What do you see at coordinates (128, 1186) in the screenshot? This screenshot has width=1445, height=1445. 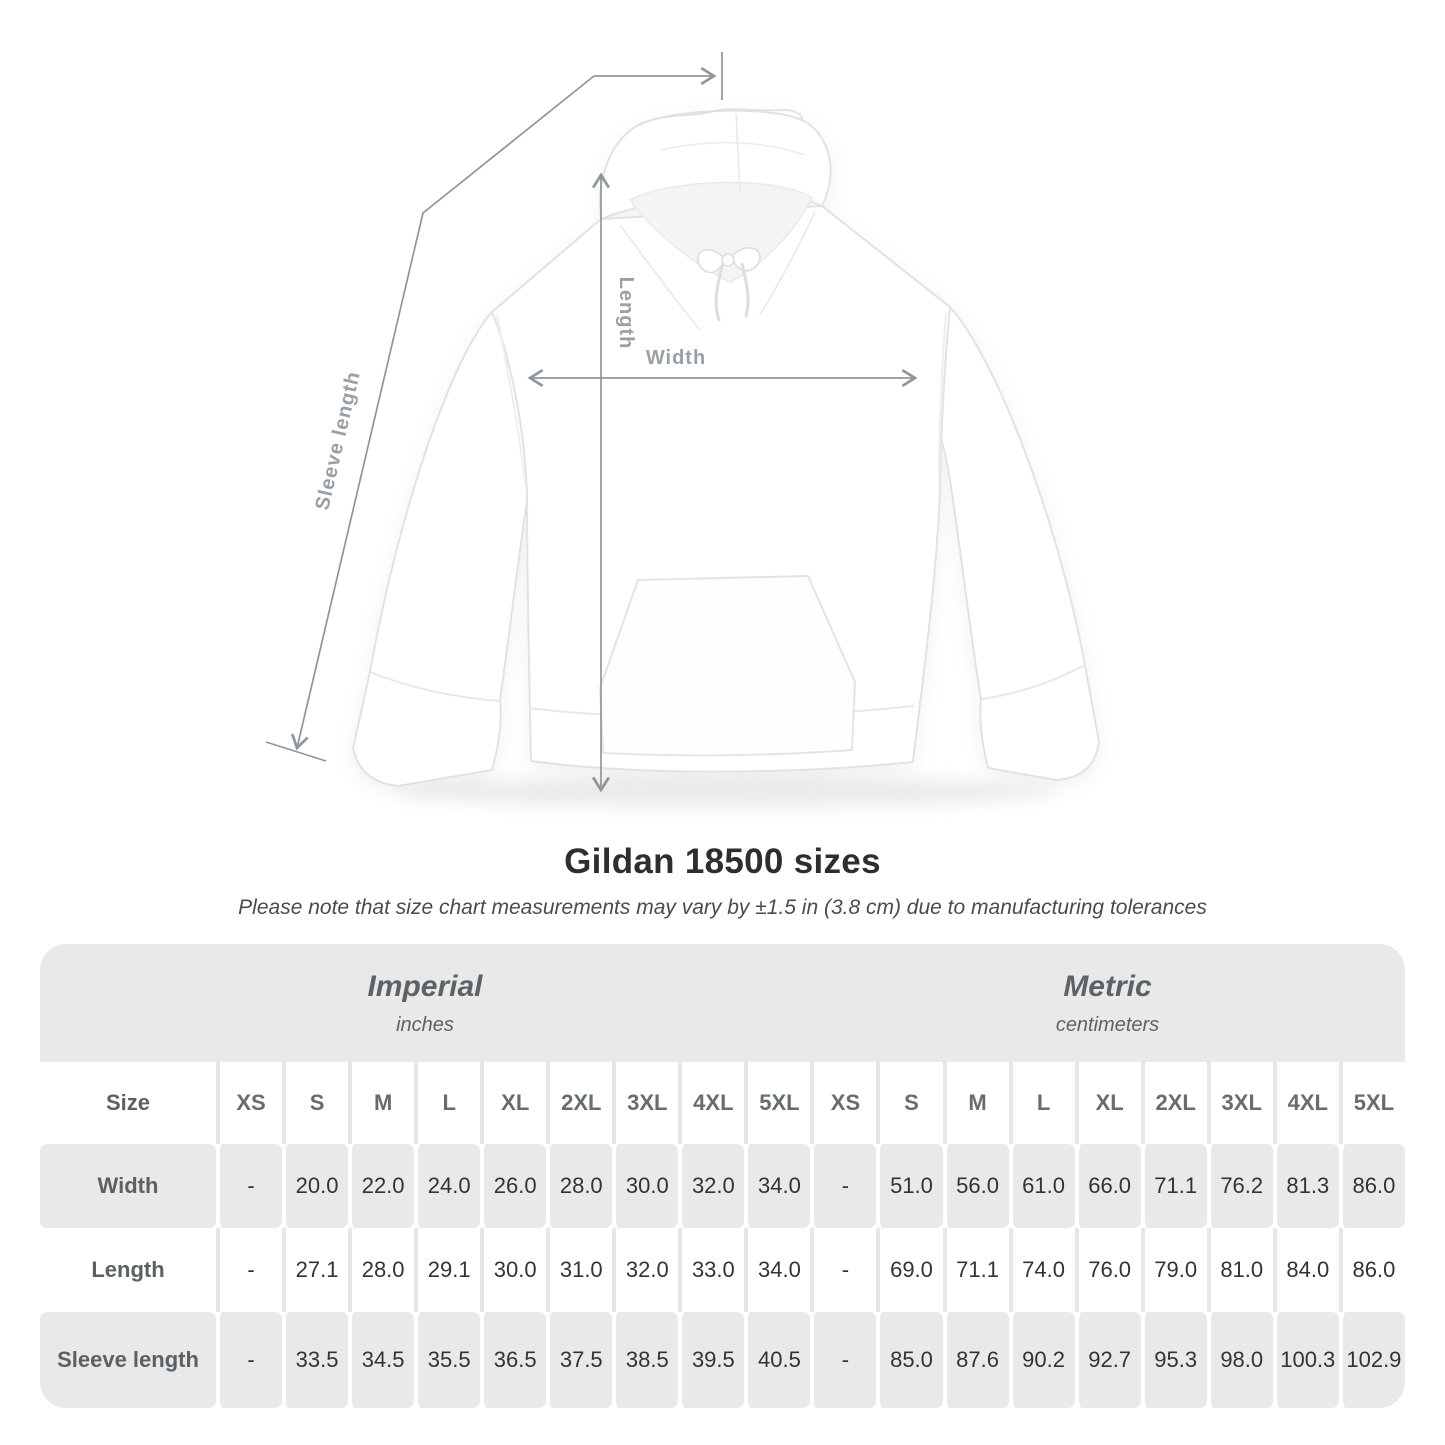 I see `row-label-width: Width` at bounding box center [128, 1186].